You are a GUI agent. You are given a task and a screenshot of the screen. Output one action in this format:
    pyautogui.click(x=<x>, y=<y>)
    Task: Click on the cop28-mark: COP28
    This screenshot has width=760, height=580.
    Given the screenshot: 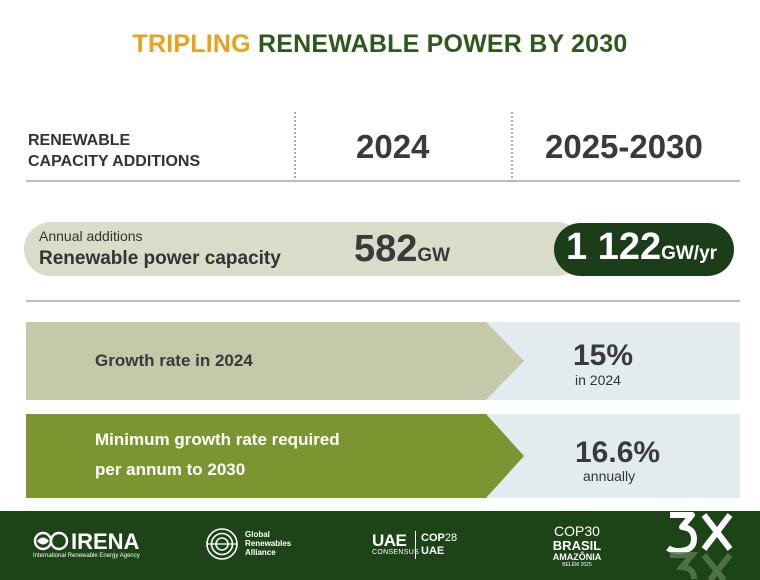 What is the action you would take?
    pyautogui.click(x=439, y=538)
    